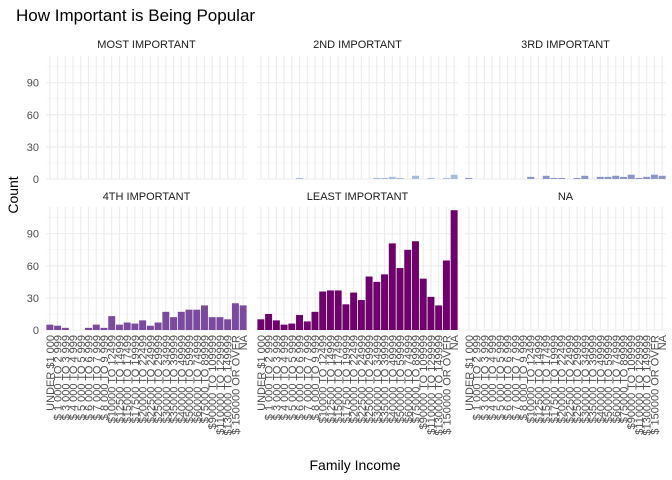  What do you see at coordinates (354, 465) in the screenshot?
I see `x-axis-label: Family Income` at bounding box center [354, 465].